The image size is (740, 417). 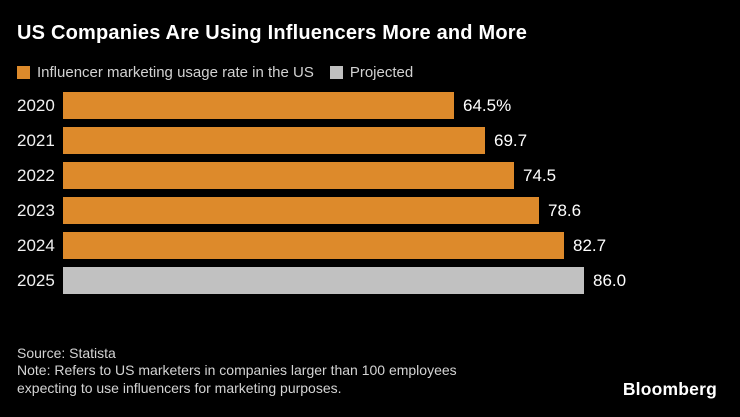 I want to click on bar-row-2024: 2024 82.7, so click(x=370, y=245).